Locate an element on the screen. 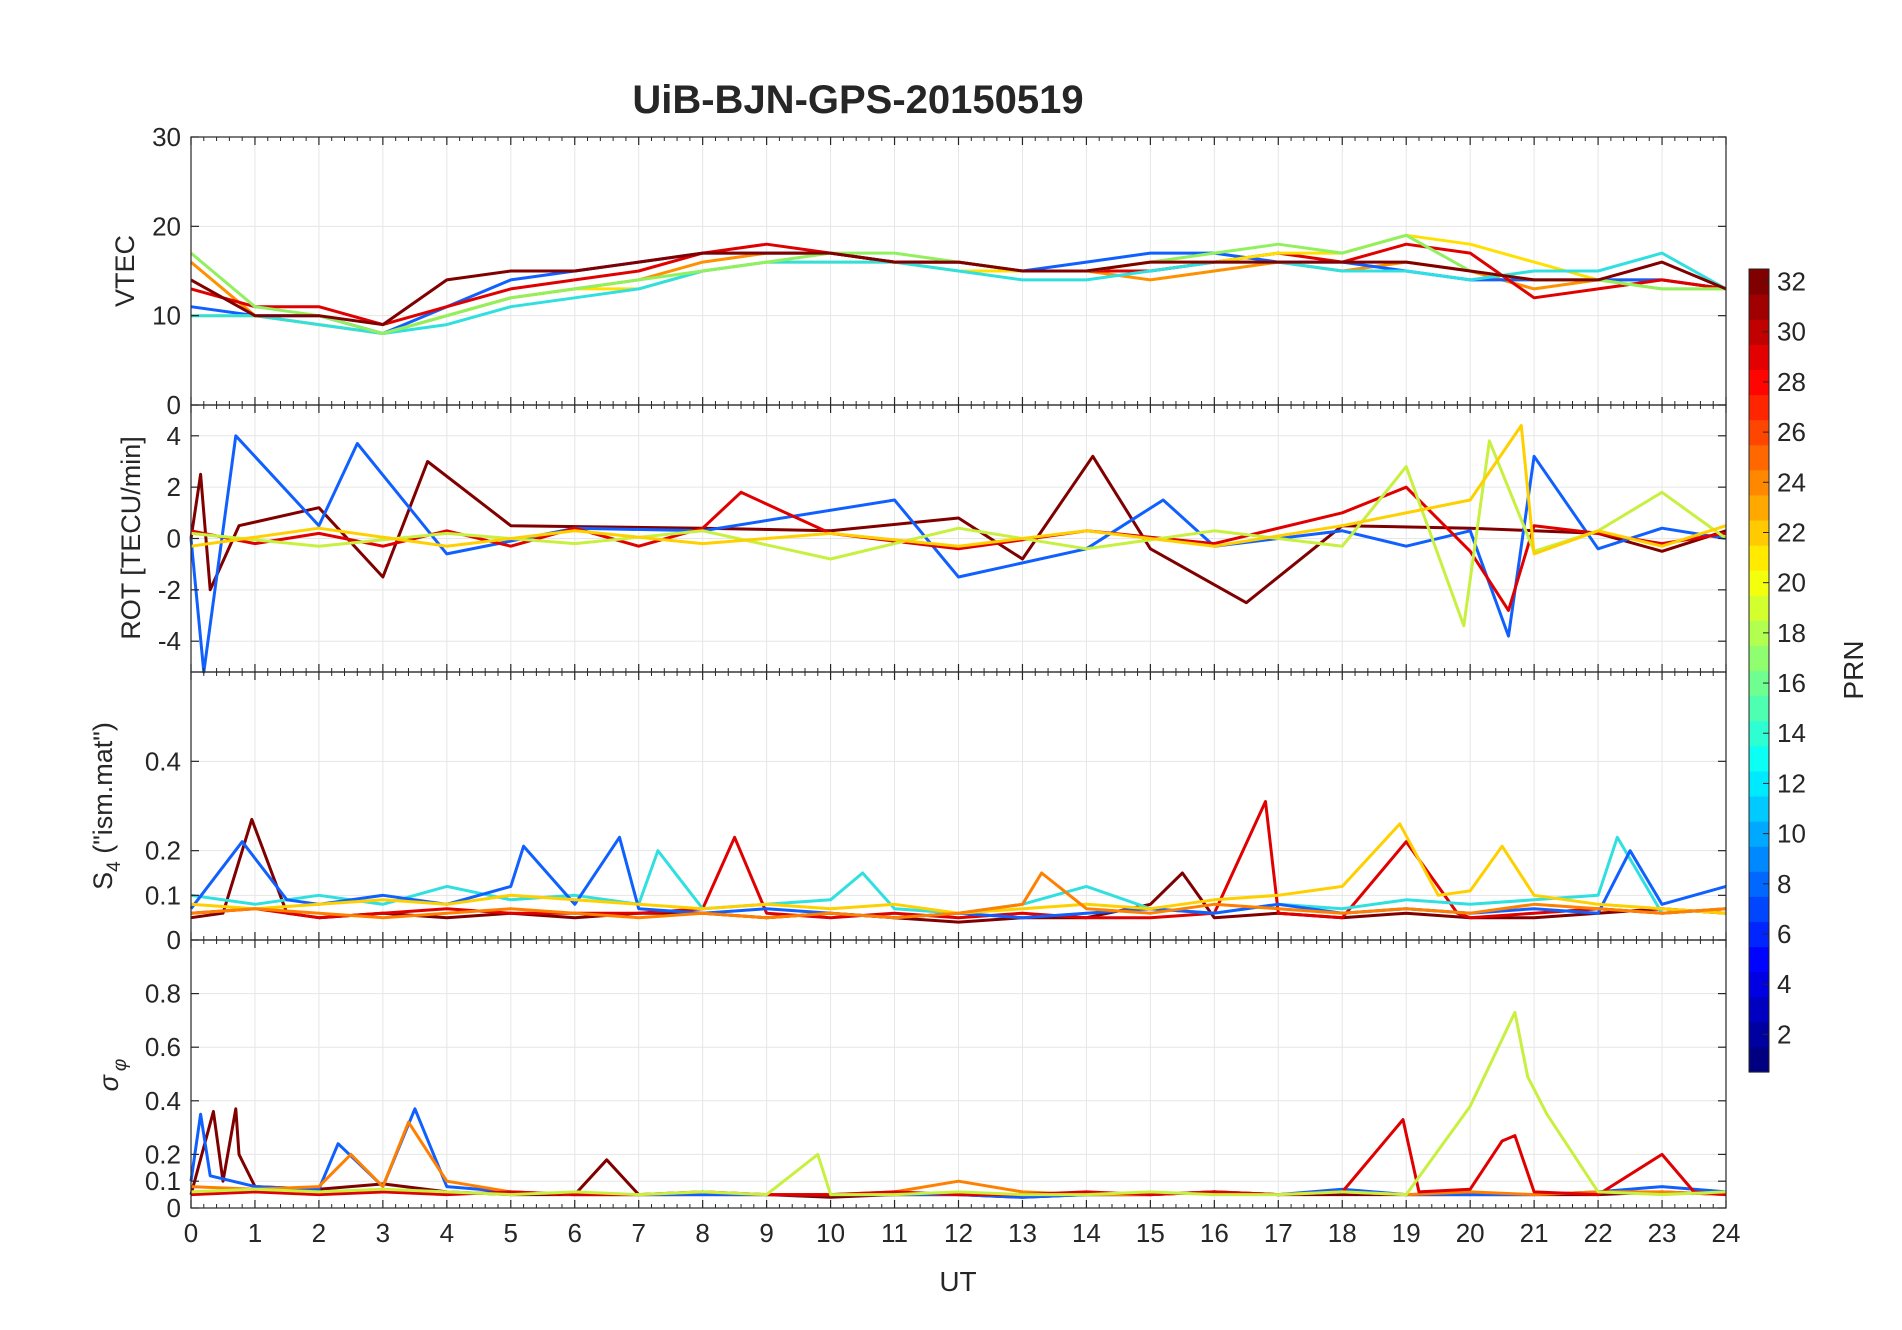 The height and width of the screenshot is (1330, 1902). colorbar-tick-label: 18 is located at coordinates (1791, 633).